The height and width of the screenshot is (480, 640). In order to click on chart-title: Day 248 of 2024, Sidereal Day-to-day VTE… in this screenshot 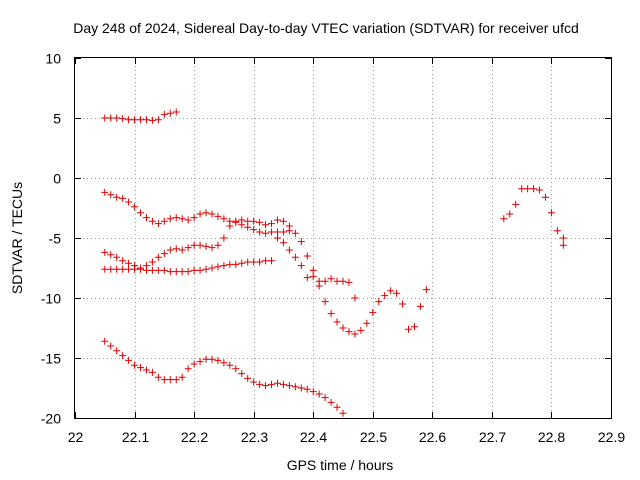, I will do `click(326, 28)`.